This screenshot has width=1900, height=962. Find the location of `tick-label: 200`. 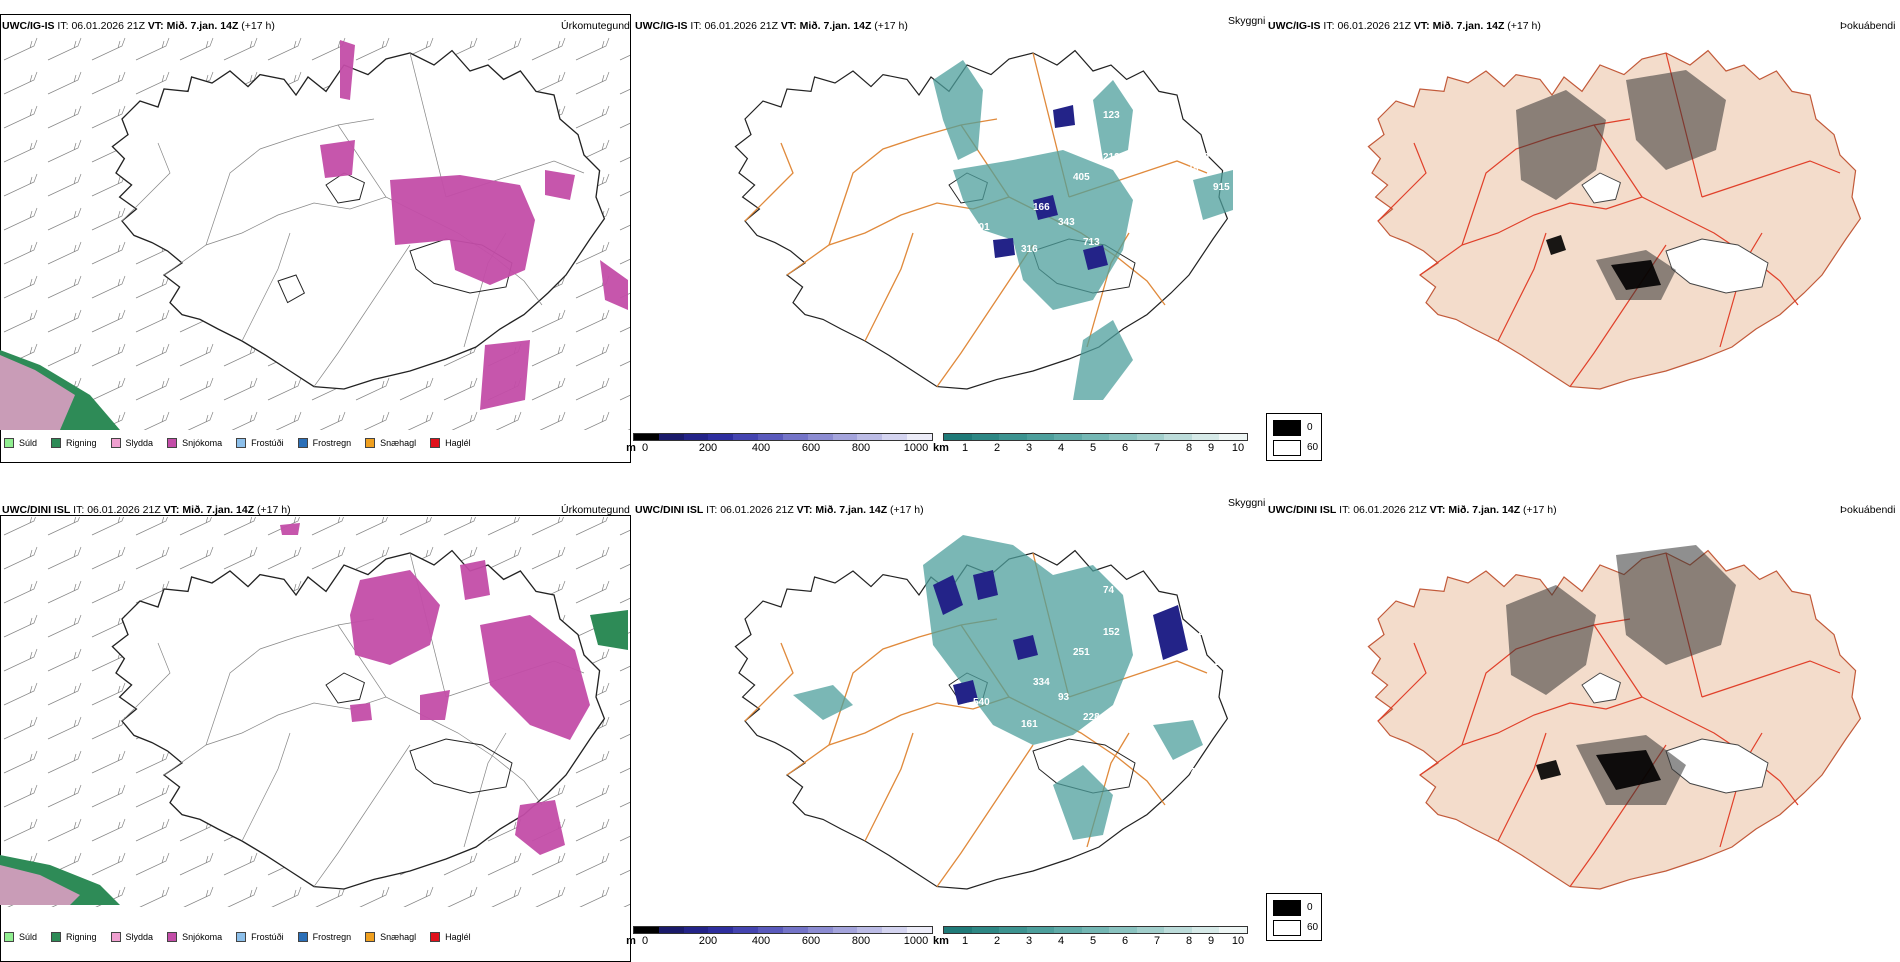

tick-label: 200 is located at coordinates (708, 941).